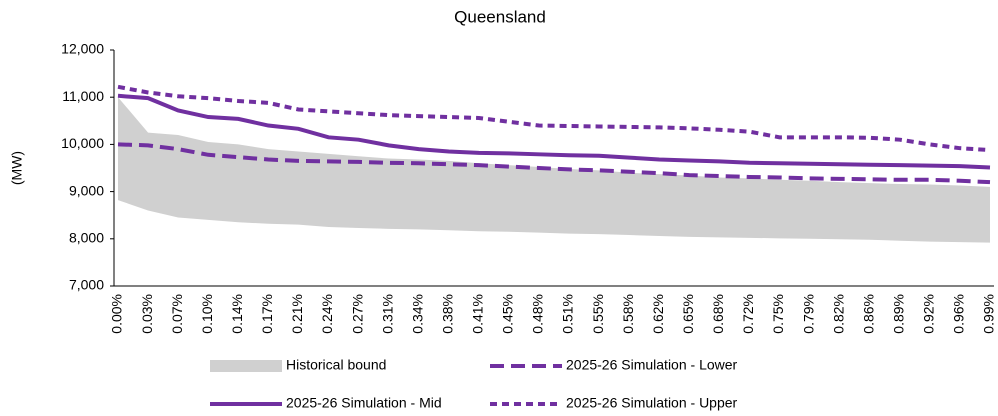 Image resolution: width=998 pixels, height=416 pixels. Describe the element at coordinates (568, 314) in the screenshot. I see `x-tick-label: 0.51%` at that location.